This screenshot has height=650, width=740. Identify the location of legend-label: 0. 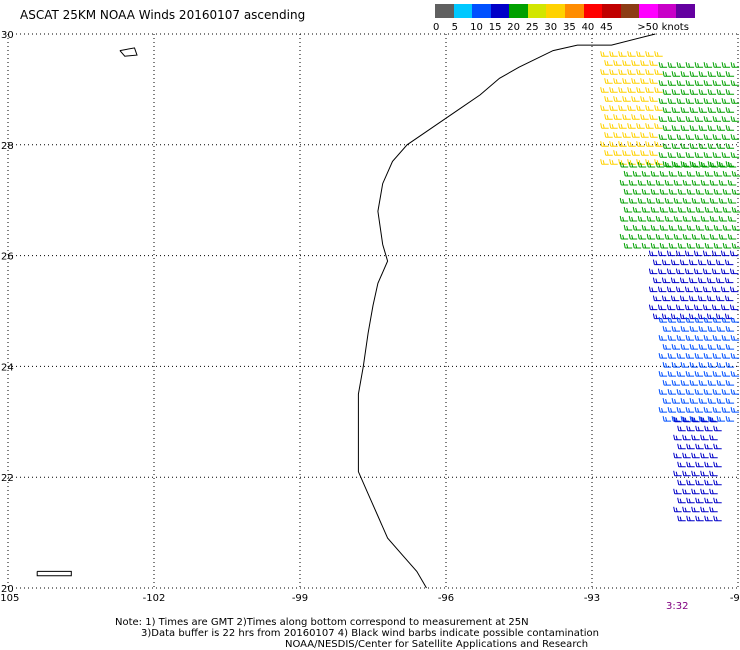
(436, 27).